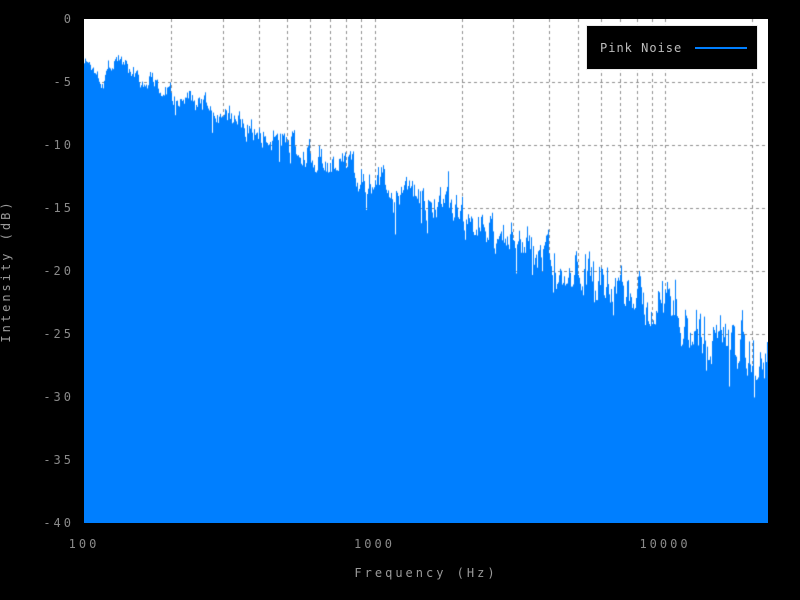 The width and height of the screenshot is (800, 600). What do you see at coordinates (58, 523) in the screenshot?
I see `y-tick-label: -40` at bounding box center [58, 523].